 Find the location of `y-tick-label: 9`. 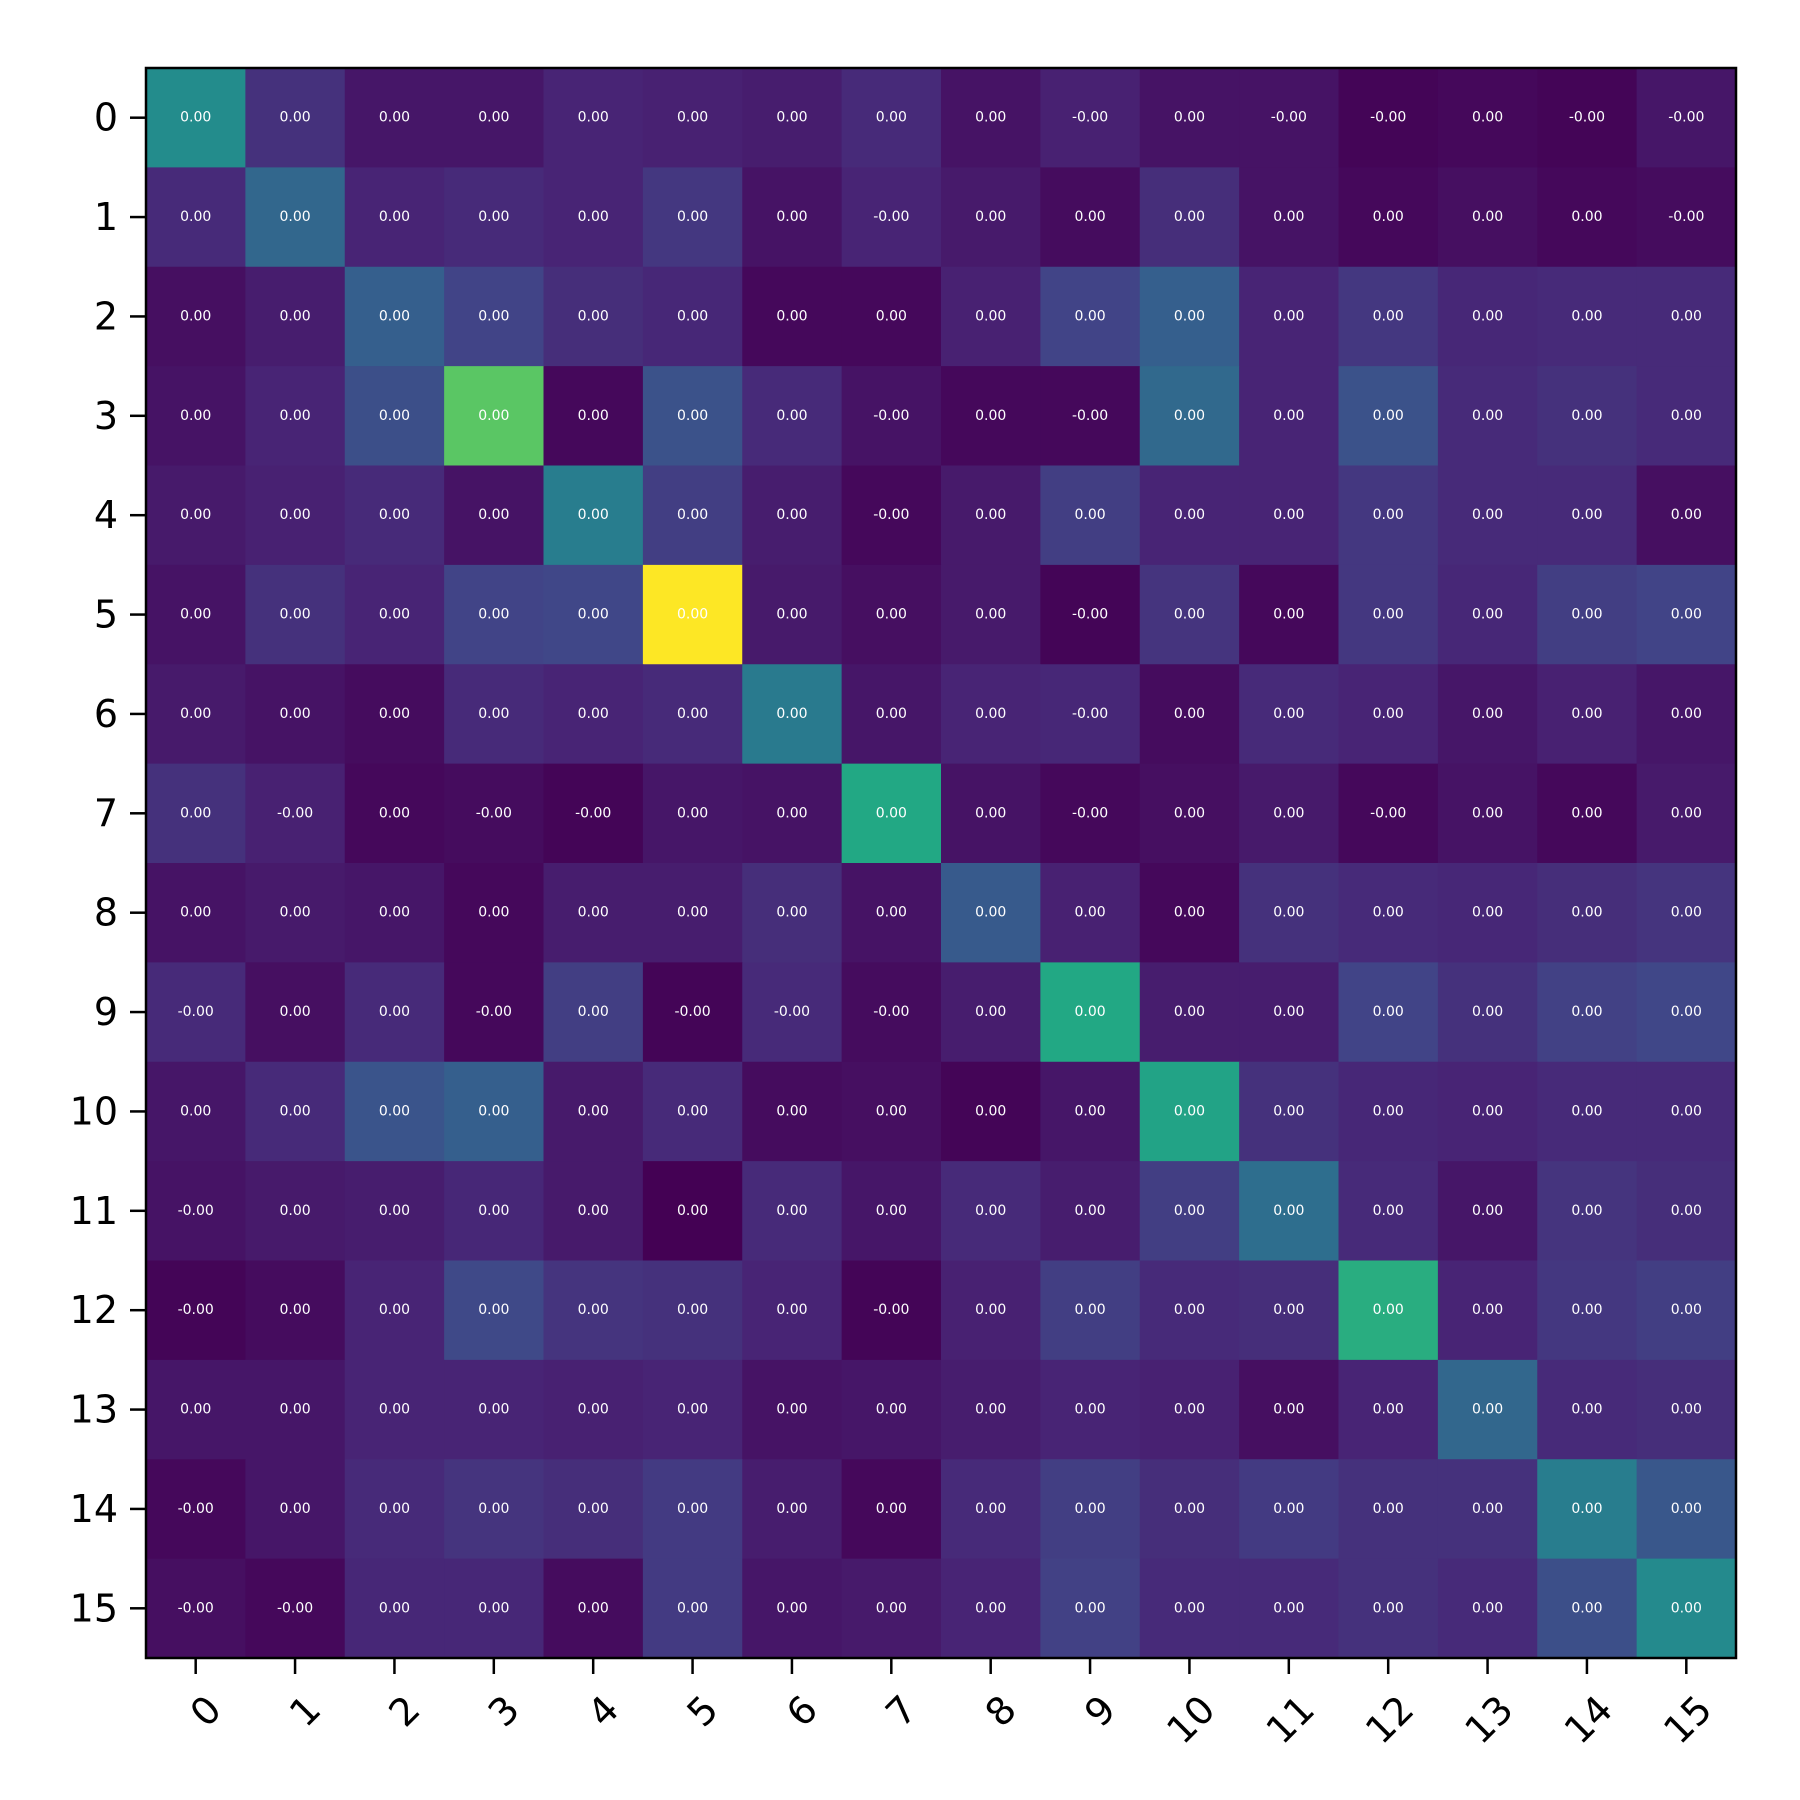

y-tick-label: 9 is located at coordinates (106, 1012).